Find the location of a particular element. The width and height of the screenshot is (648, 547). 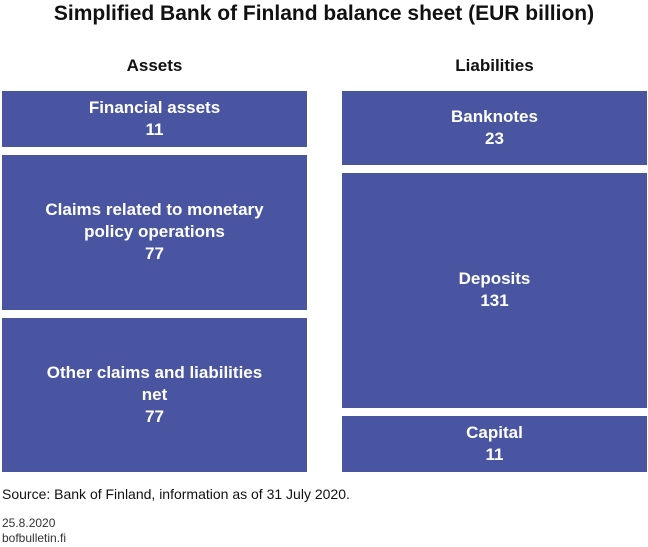

column-header: Liabilities is located at coordinates (494, 65).